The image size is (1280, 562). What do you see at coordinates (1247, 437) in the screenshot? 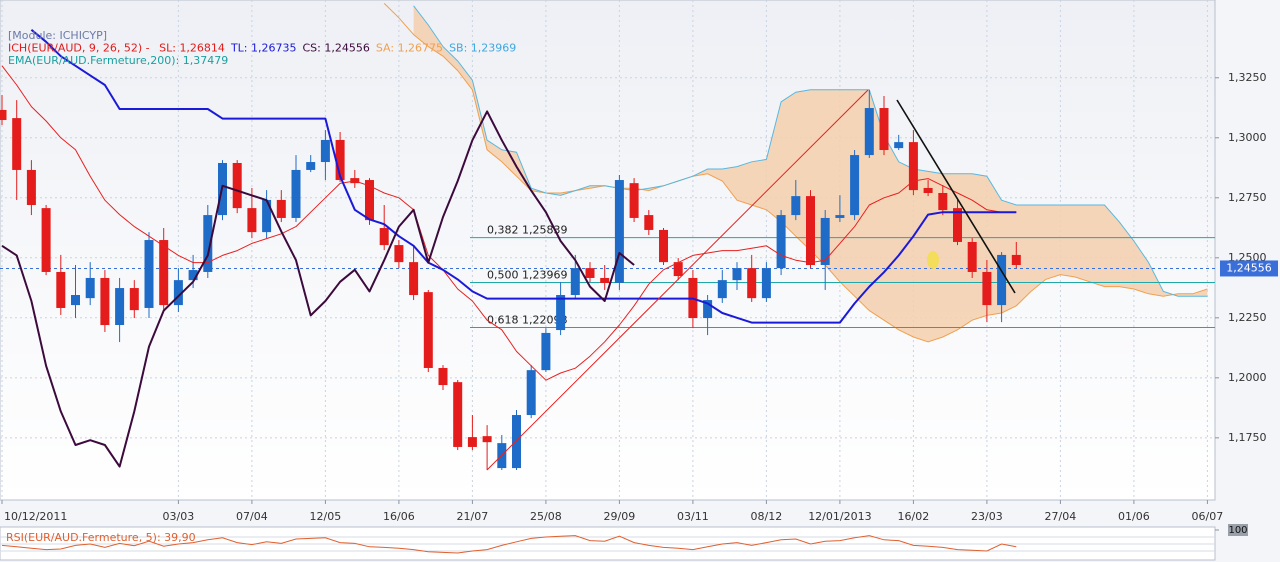
I see `y-tick-label: 1,1750` at bounding box center [1247, 437].